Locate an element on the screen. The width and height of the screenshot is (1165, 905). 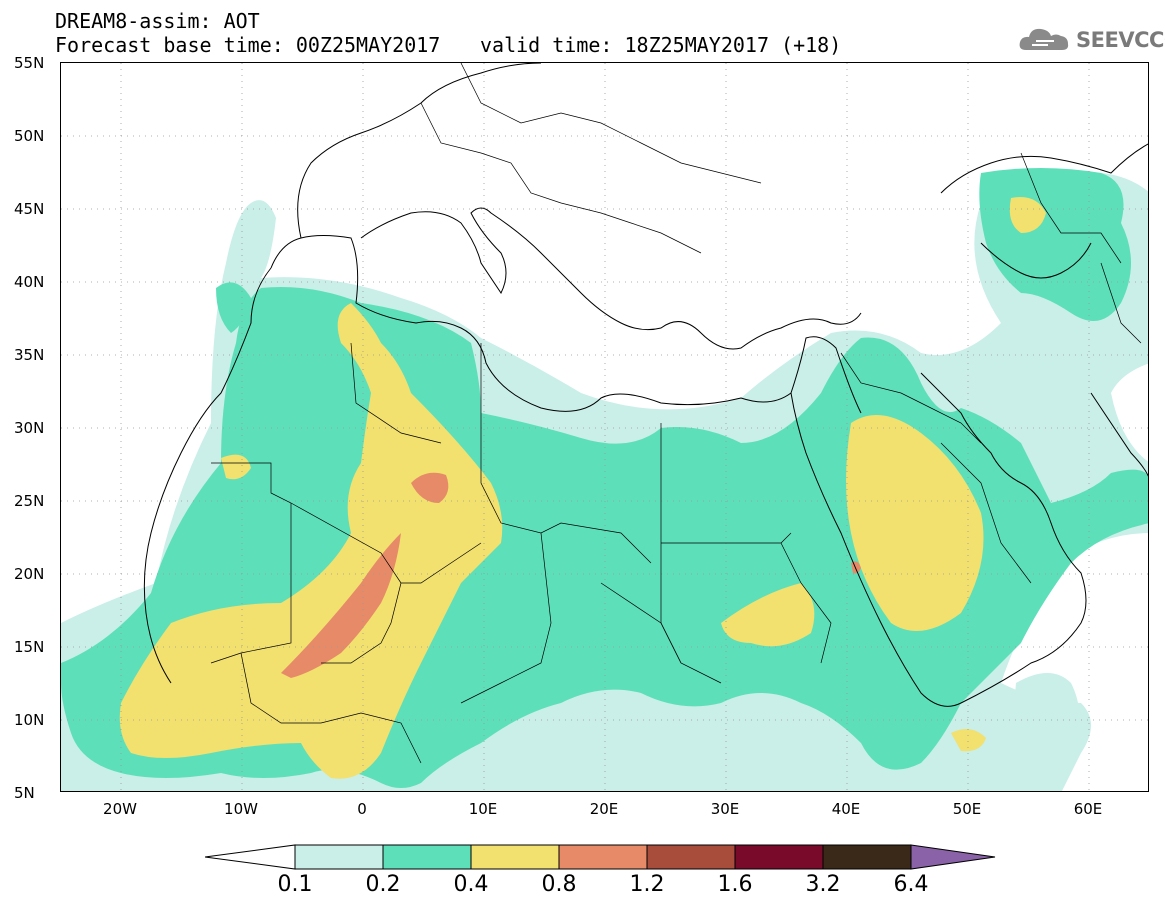
seevccc-logo: SEEVCCC is located at coordinates (1091, 39).